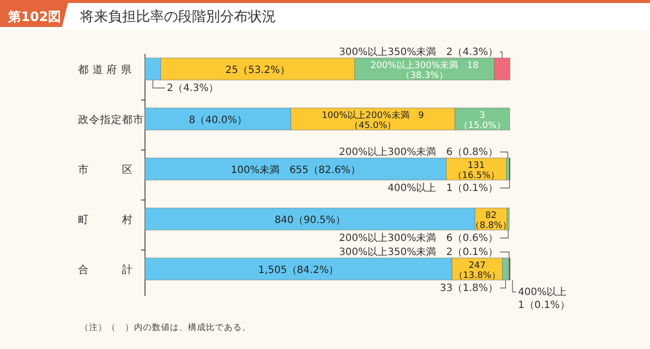  I want to click on text: （注）（ ）内の数値は、構成比である。, so click(165, 327).